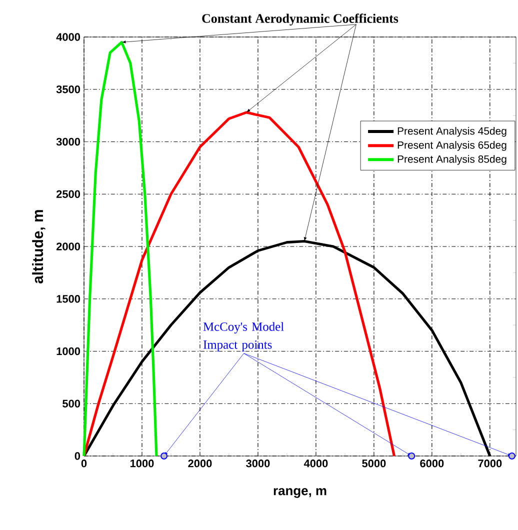 This screenshot has height=530, width=518. What do you see at coordinates (258, 464) in the screenshot?
I see `x-tick-label: 3000` at bounding box center [258, 464].